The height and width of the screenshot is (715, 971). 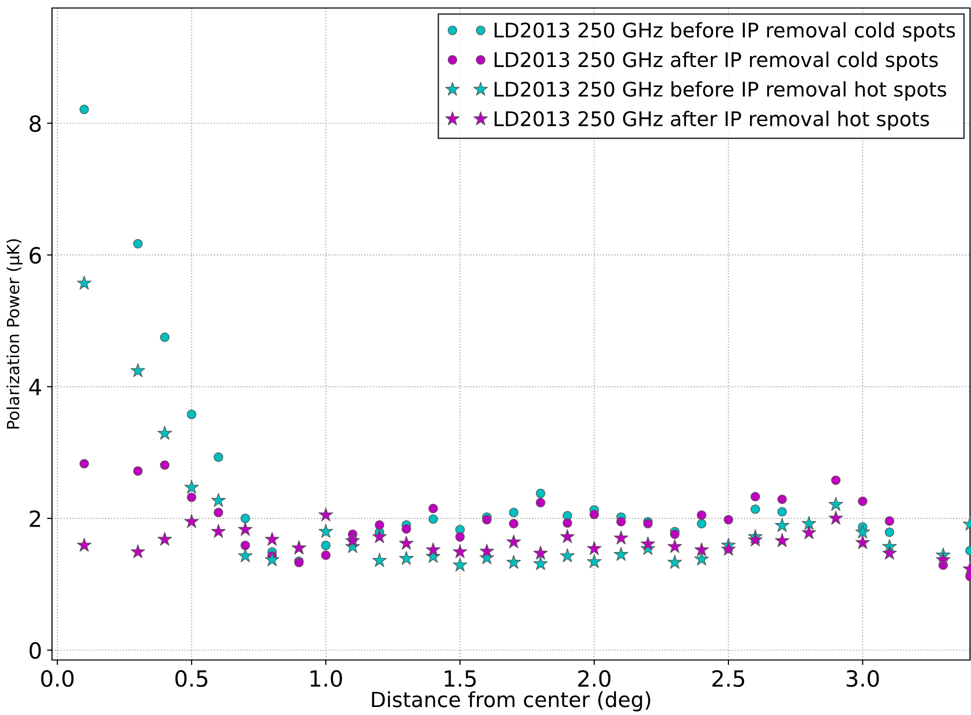 I want to click on y-tick-label: 6, so click(x=35, y=255).